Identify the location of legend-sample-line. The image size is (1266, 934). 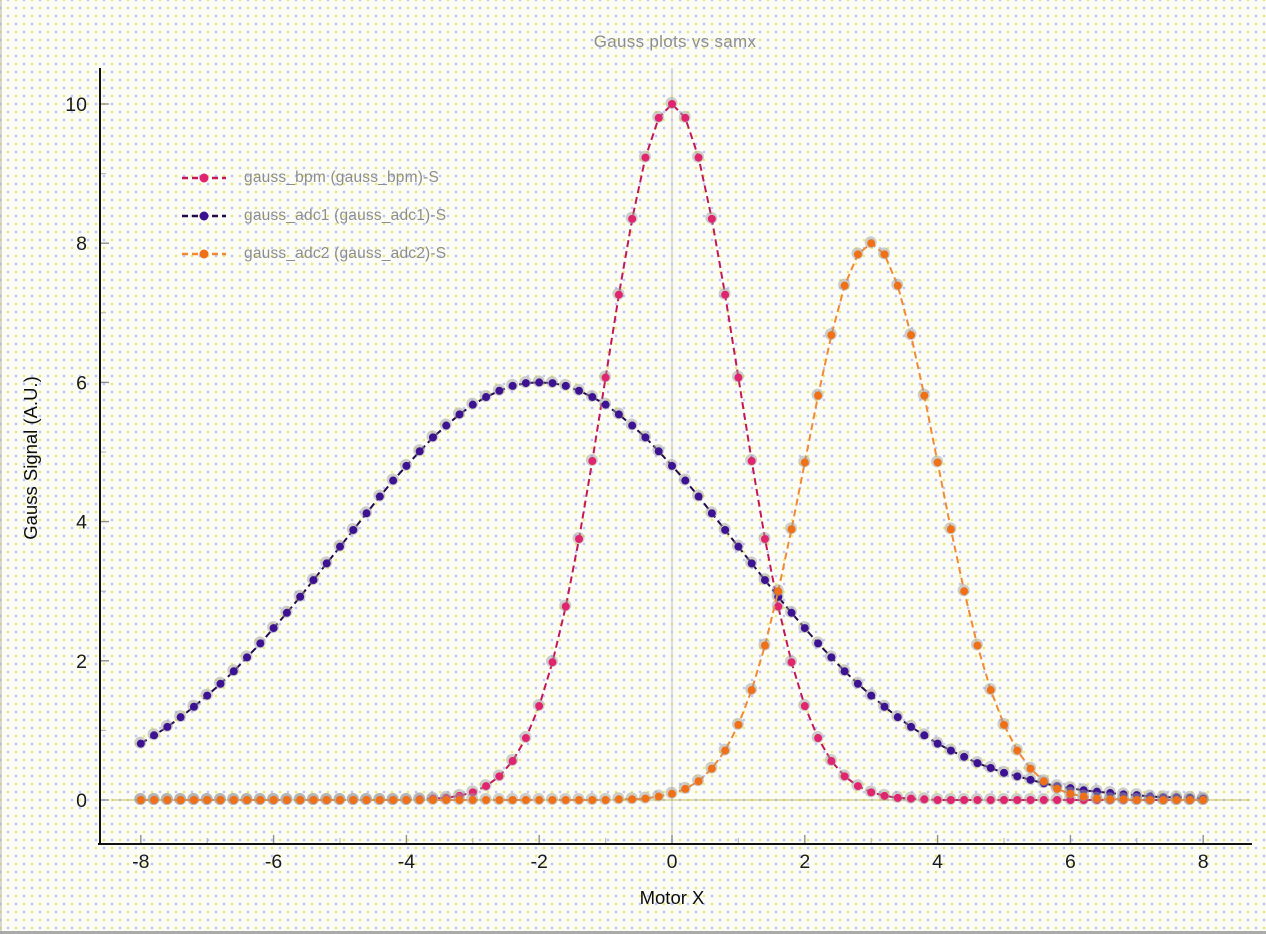
(204, 178).